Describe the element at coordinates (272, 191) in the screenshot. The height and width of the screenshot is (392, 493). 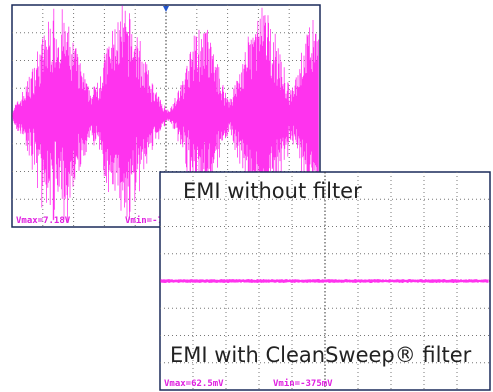
I see `caption: EMI without filter` at that location.